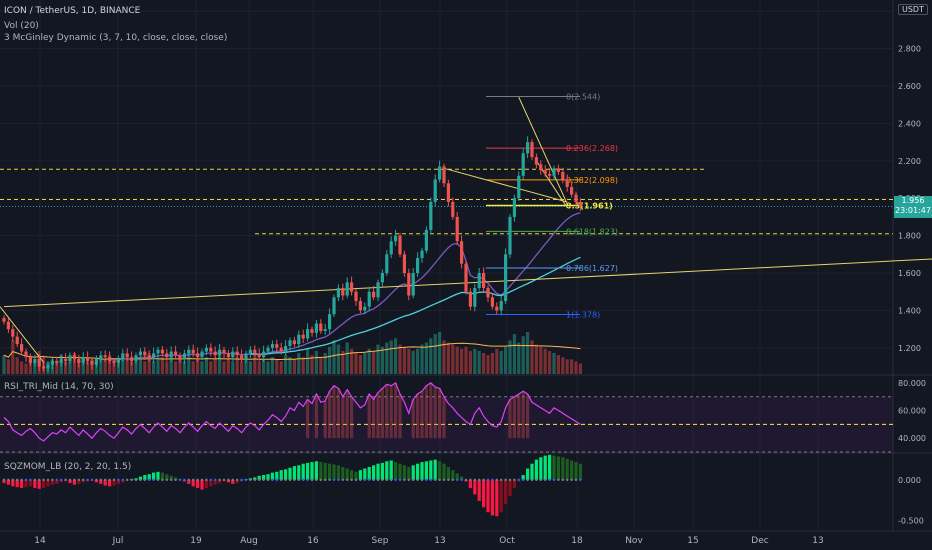 The width and height of the screenshot is (932, 550). I want to click on symbol-legend: ICON / TetherUS, 1D, BINANCE, so click(72, 11).